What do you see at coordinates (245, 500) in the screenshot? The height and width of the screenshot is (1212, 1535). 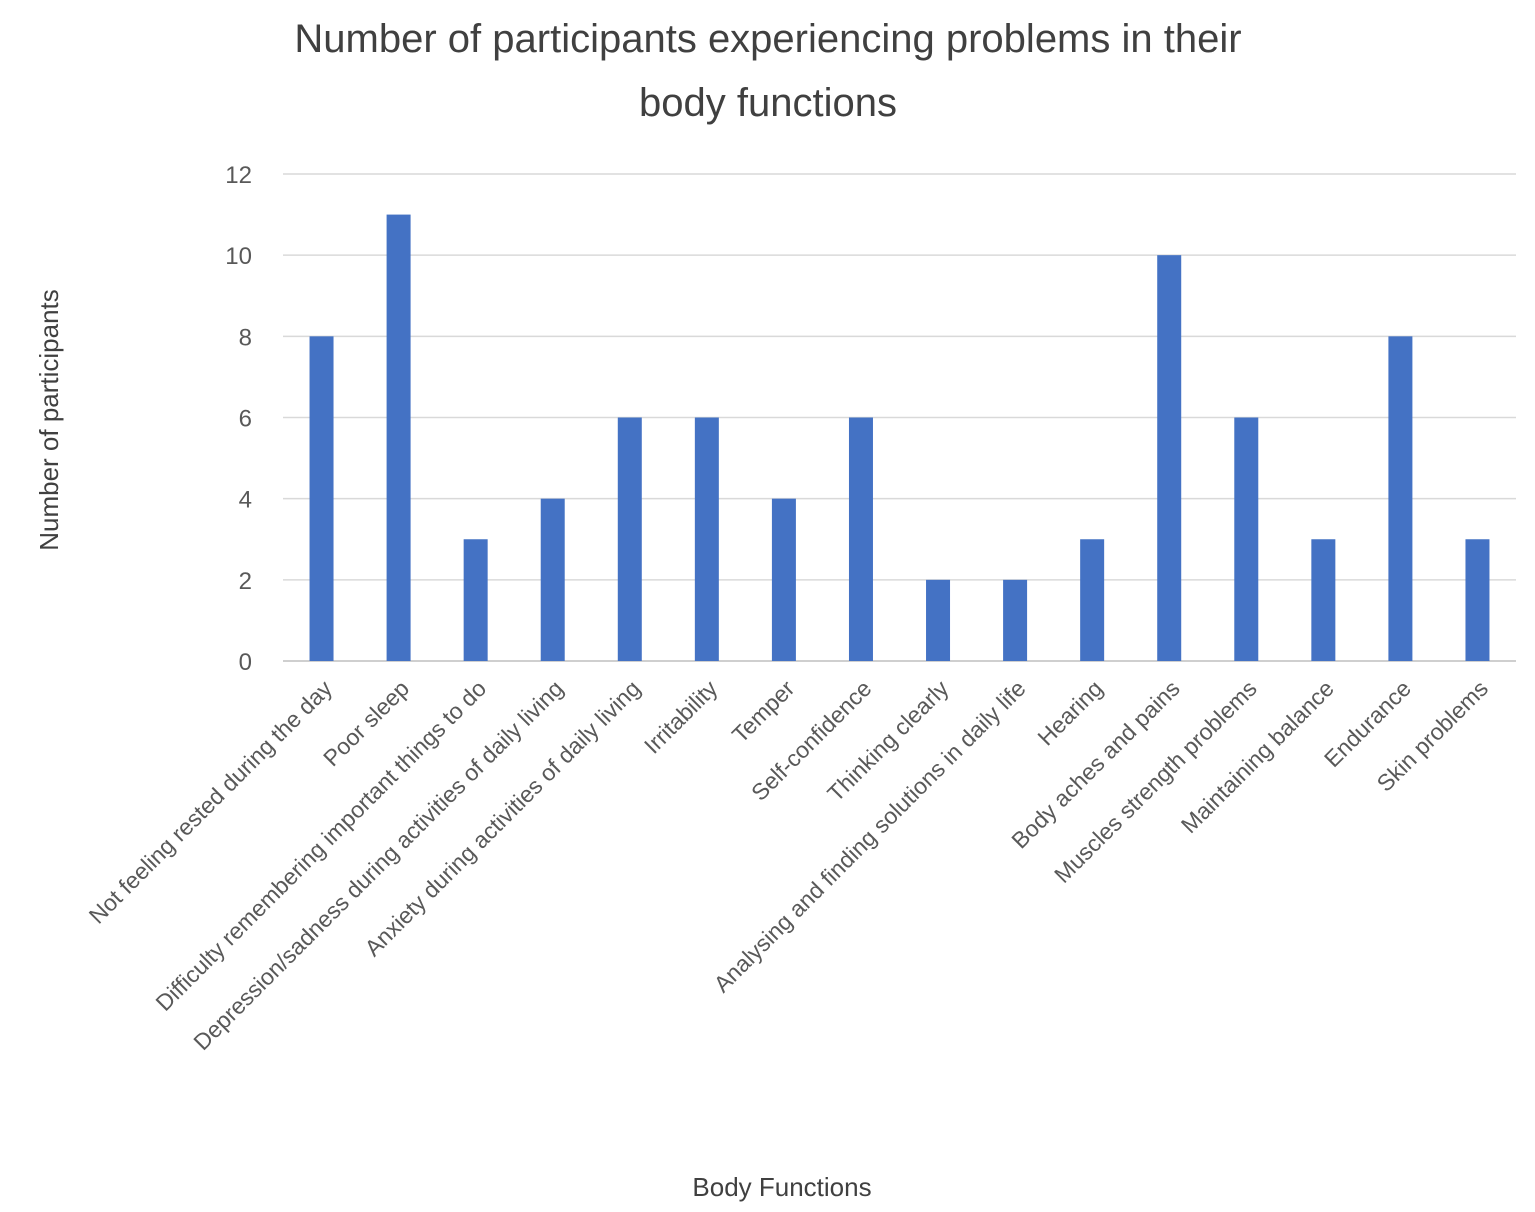 I see `y-tick-label: 4` at bounding box center [245, 500].